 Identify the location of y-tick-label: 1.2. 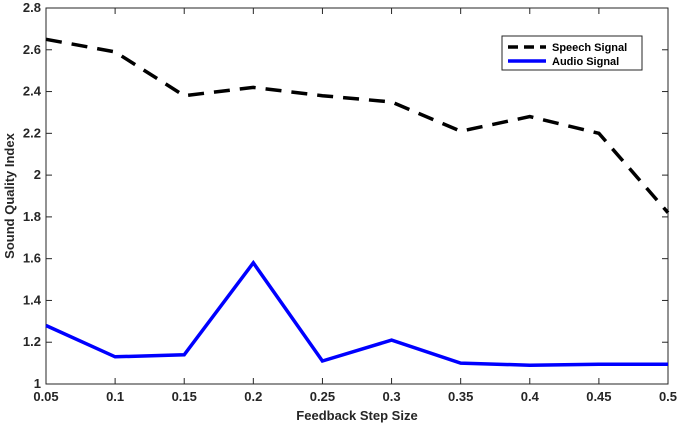
(32, 341).